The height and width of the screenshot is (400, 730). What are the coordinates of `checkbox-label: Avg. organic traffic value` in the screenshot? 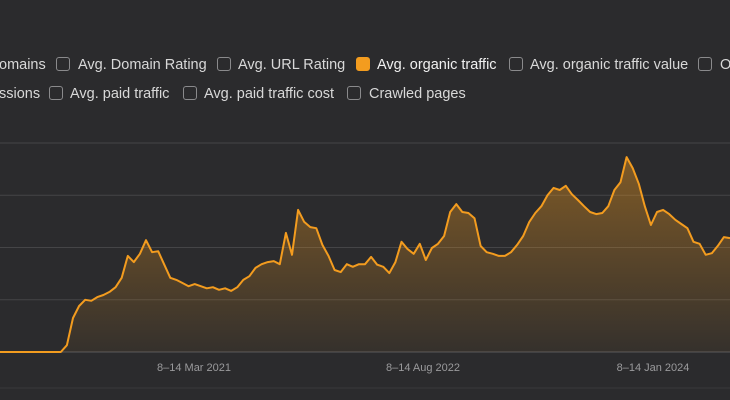 It's located at (609, 65).